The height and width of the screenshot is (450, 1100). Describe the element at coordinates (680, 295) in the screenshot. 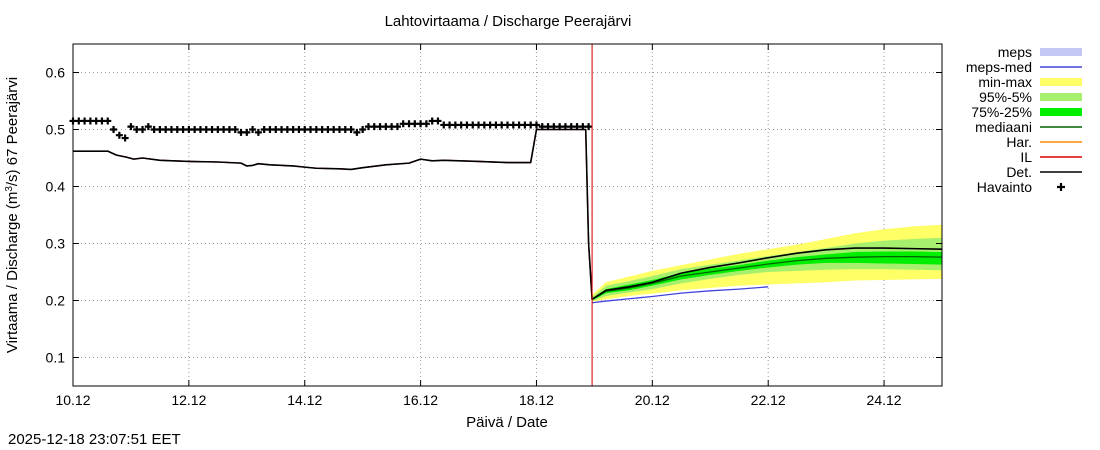

I see `series-line-meps-med` at that location.